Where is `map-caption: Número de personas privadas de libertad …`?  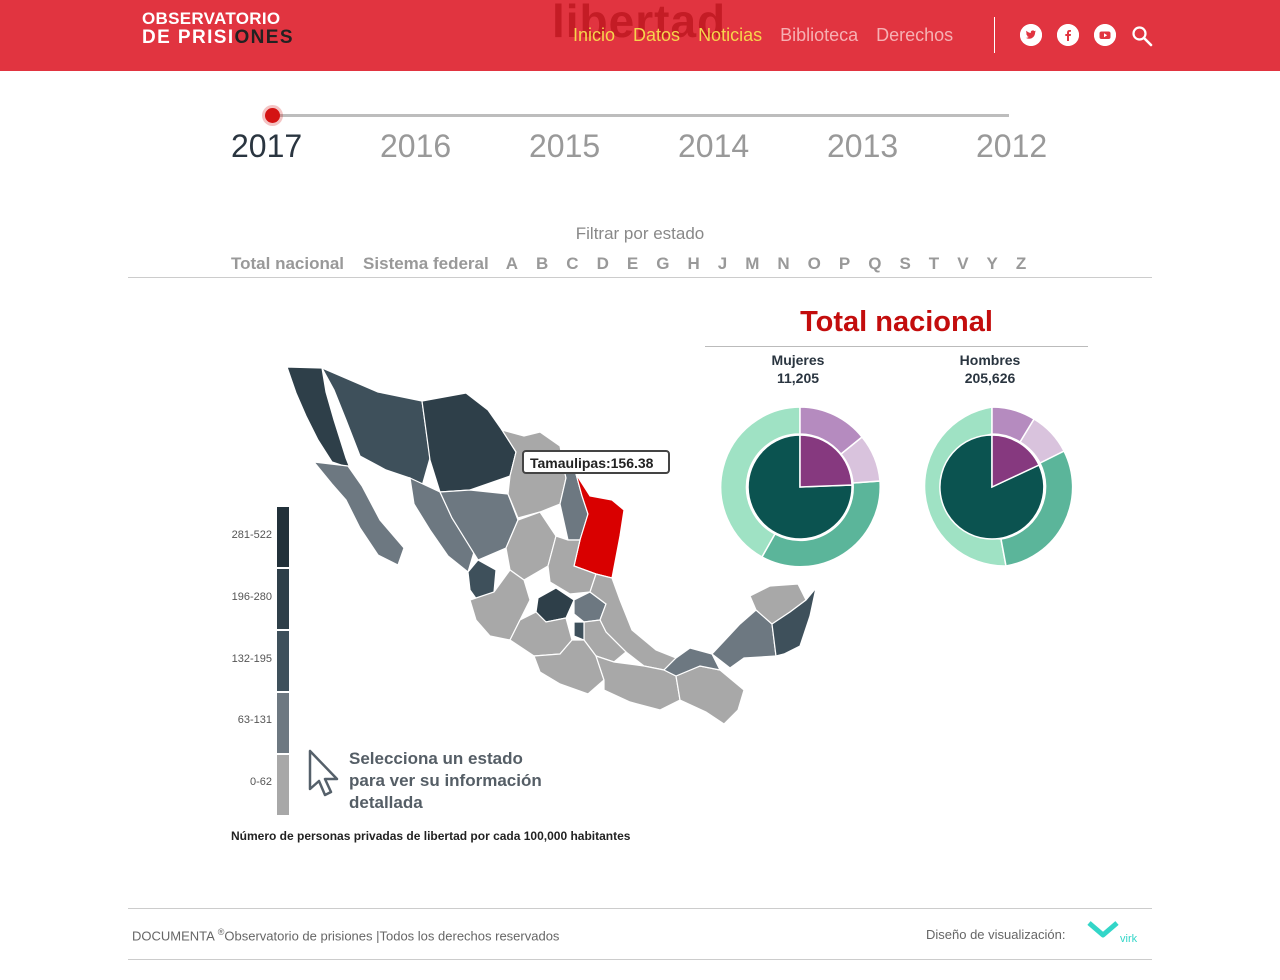
map-caption: Número de personas privadas de libertad … is located at coordinates (431, 836).